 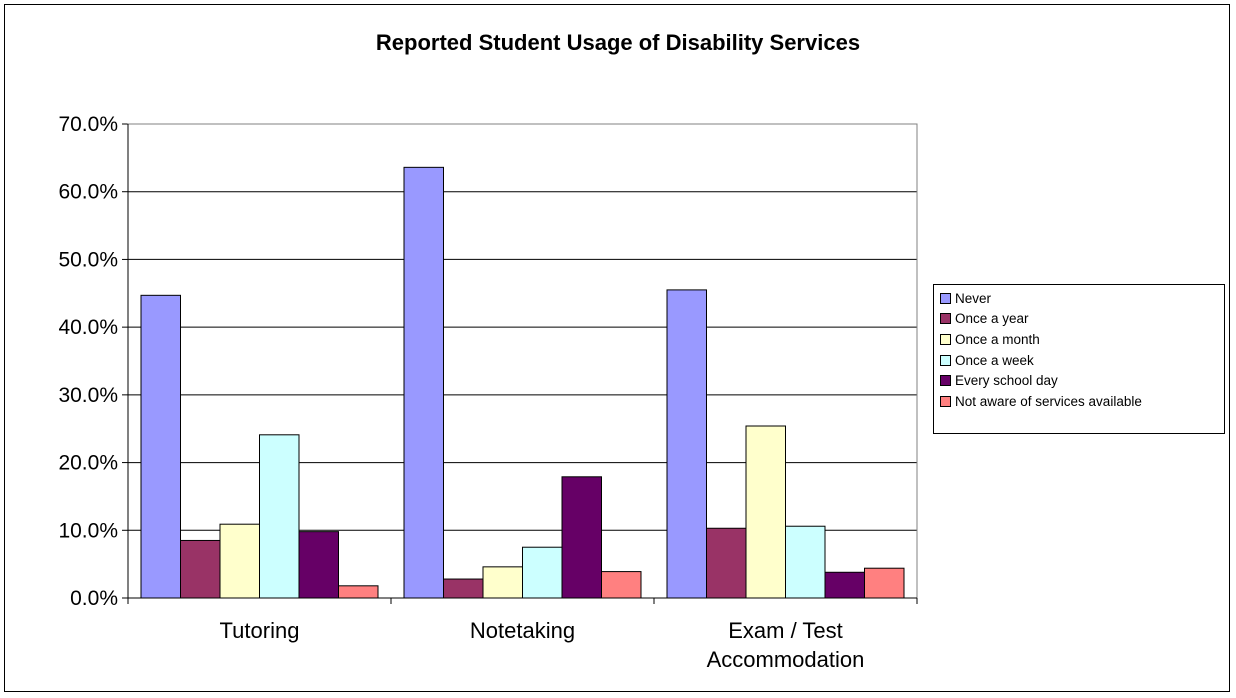 I want to click on y-tick-label: 0.0%, so click(x=94, y=598).